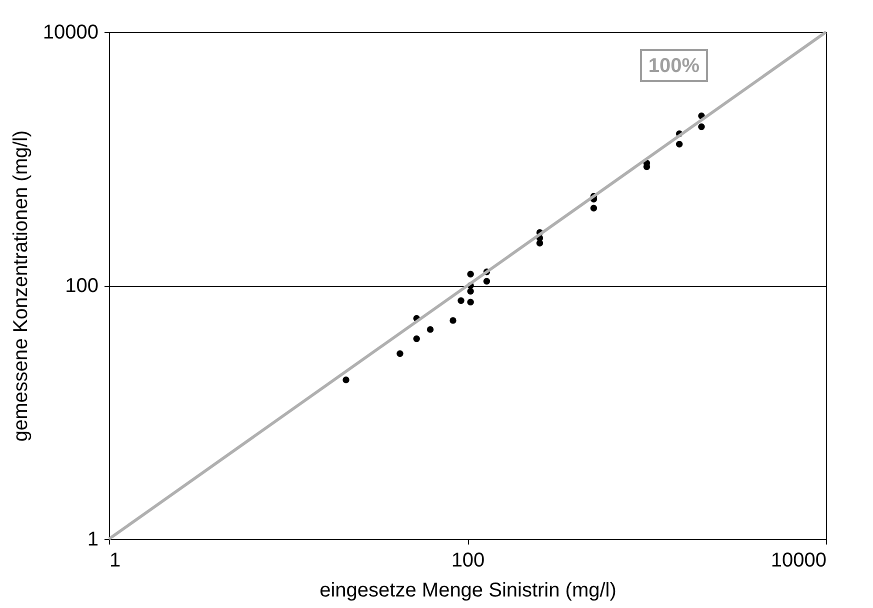 The height and width of the screenshot is (608, 873). I want to click on x-tick-label: 100, so click(468, 561).